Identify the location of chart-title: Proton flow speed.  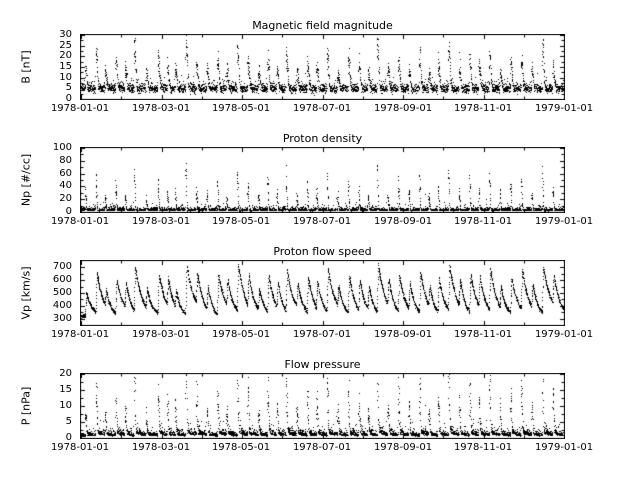
(322, 251).